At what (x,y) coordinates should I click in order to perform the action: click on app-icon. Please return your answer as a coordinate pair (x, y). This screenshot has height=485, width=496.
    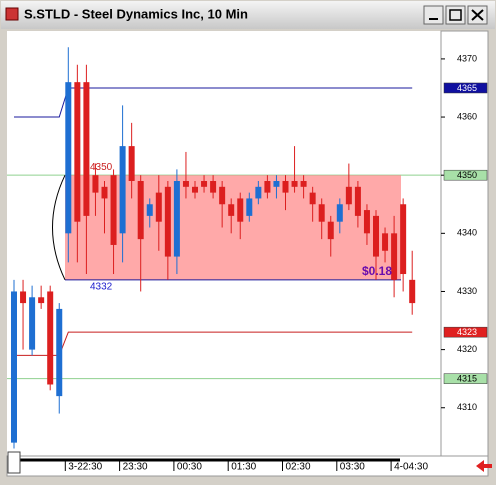
    Looking at the image, I should click on (12, 14).